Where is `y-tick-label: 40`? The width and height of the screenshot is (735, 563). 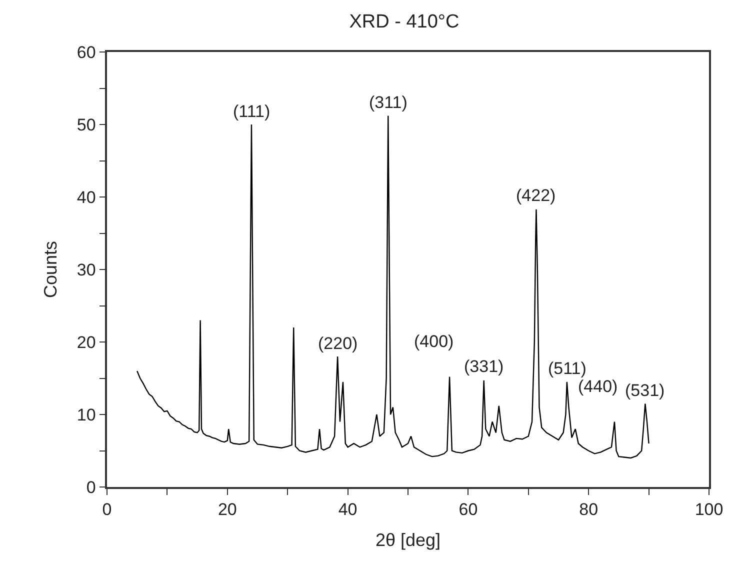 y-tick-label: 40 is located at coordinates (86, 197).